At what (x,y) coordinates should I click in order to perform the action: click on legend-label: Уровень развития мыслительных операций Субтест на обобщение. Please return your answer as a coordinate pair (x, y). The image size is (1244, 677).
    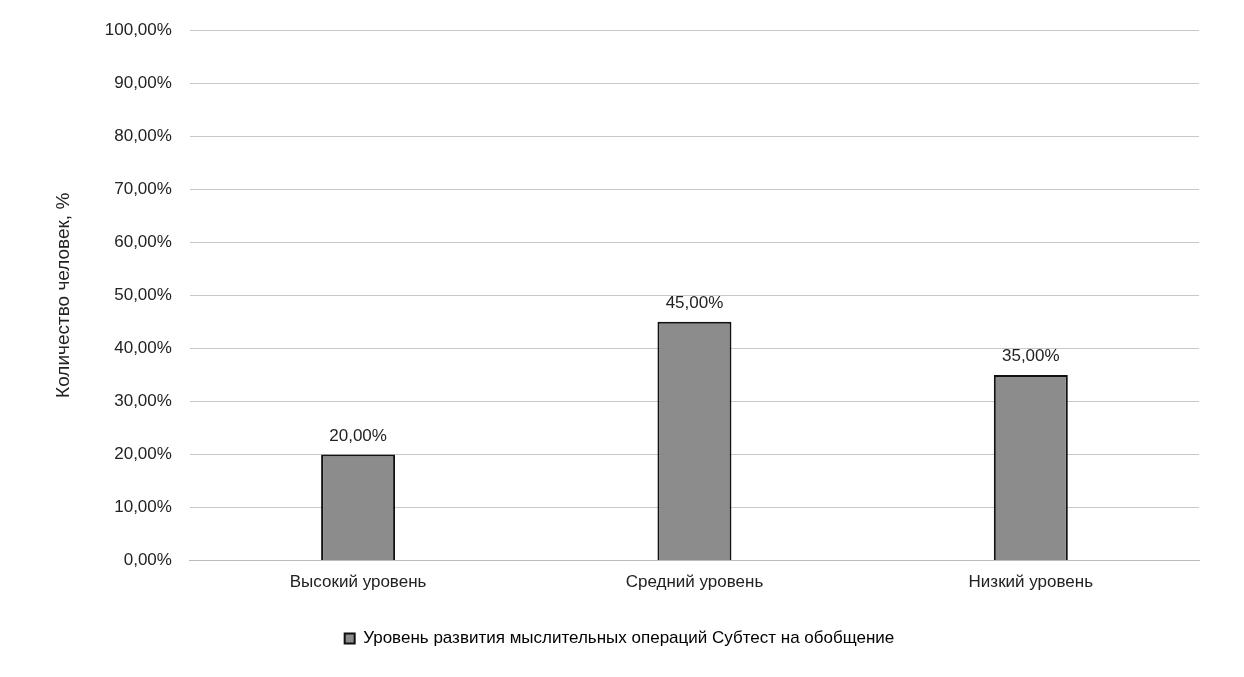
    Looking at the image, I should click on (629, 638).